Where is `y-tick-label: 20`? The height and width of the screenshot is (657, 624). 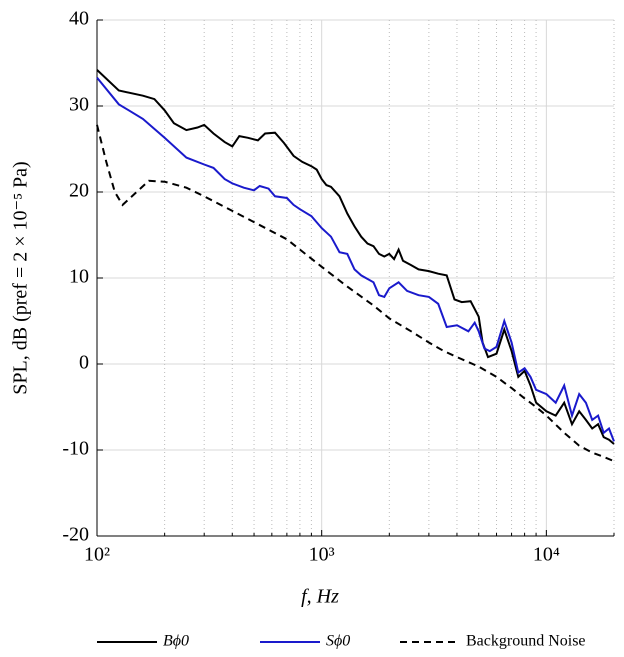 y-tick-label: 20 is located at coordinates (79, 191).